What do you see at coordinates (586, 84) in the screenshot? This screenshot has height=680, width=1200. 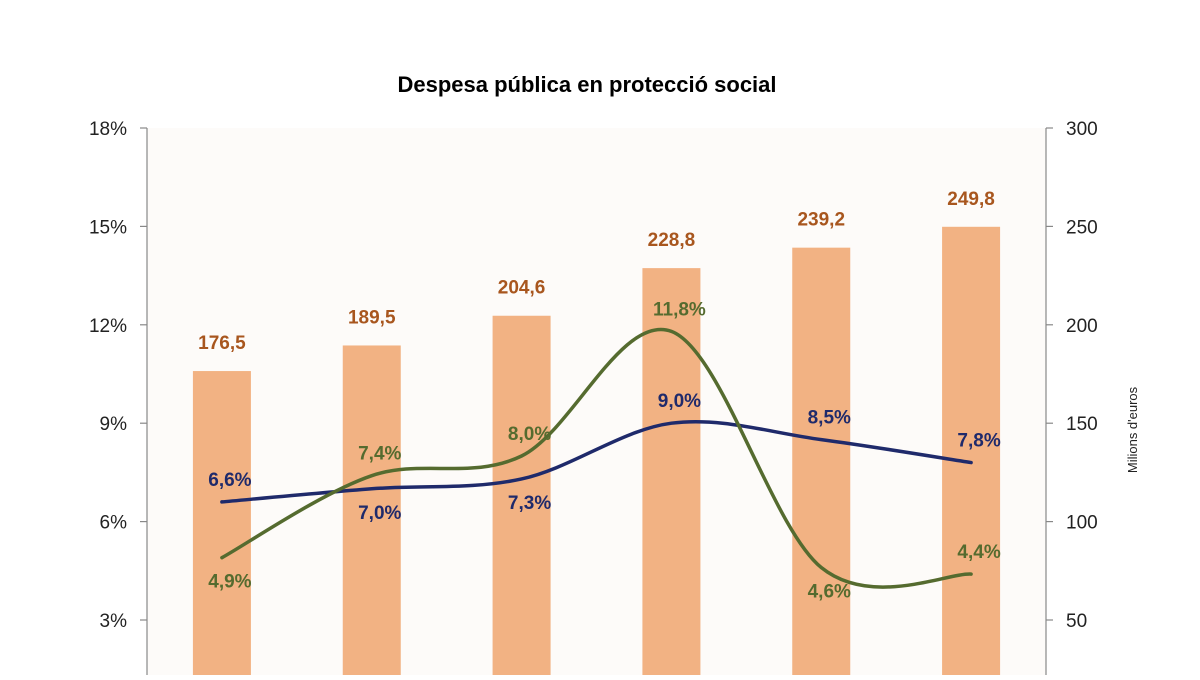 I see `chart-title: Despesa pública en protecció social` at bounding box center [586, 84].